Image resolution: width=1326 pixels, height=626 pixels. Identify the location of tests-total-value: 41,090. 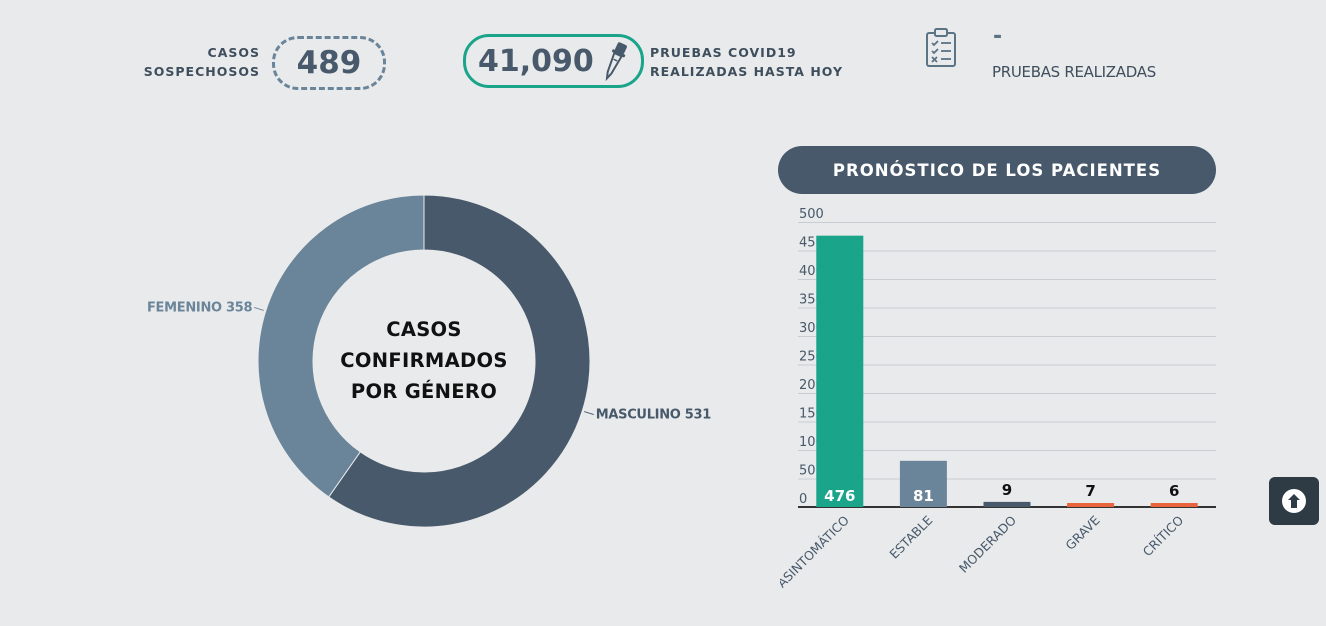
(553, 61).